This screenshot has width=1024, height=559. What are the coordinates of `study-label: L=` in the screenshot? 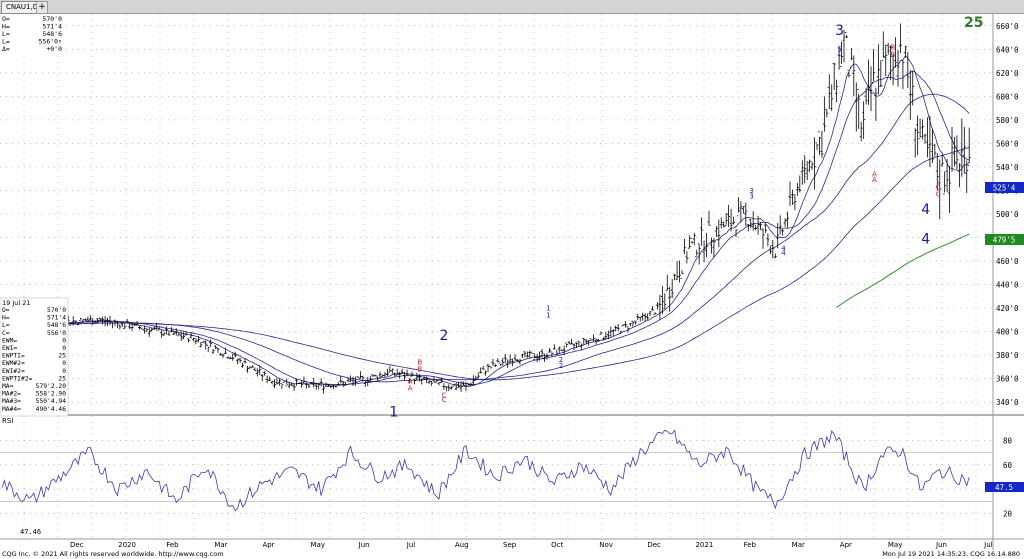 It's located at (6, 325).